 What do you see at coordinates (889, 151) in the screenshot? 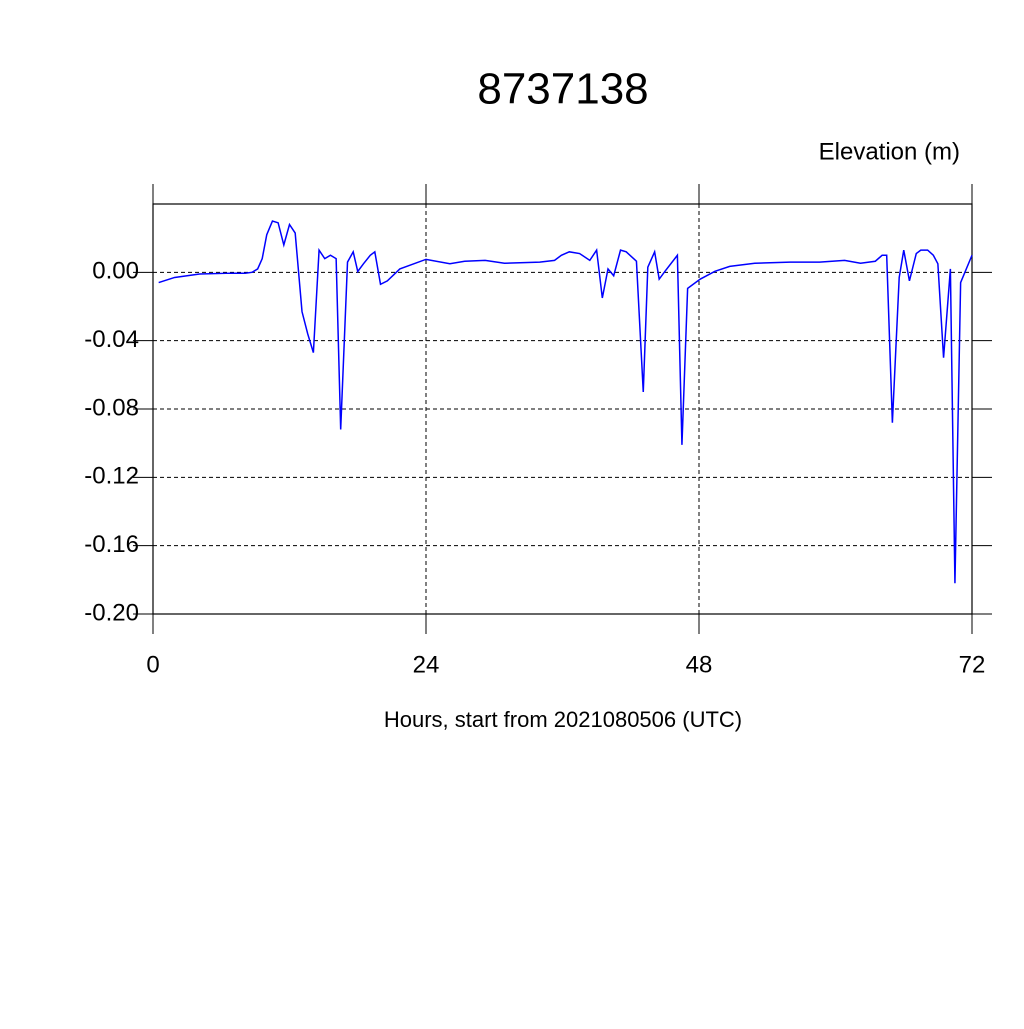
I see `y-axis-label: Elevation (m)` at bounding box center [889, 151].